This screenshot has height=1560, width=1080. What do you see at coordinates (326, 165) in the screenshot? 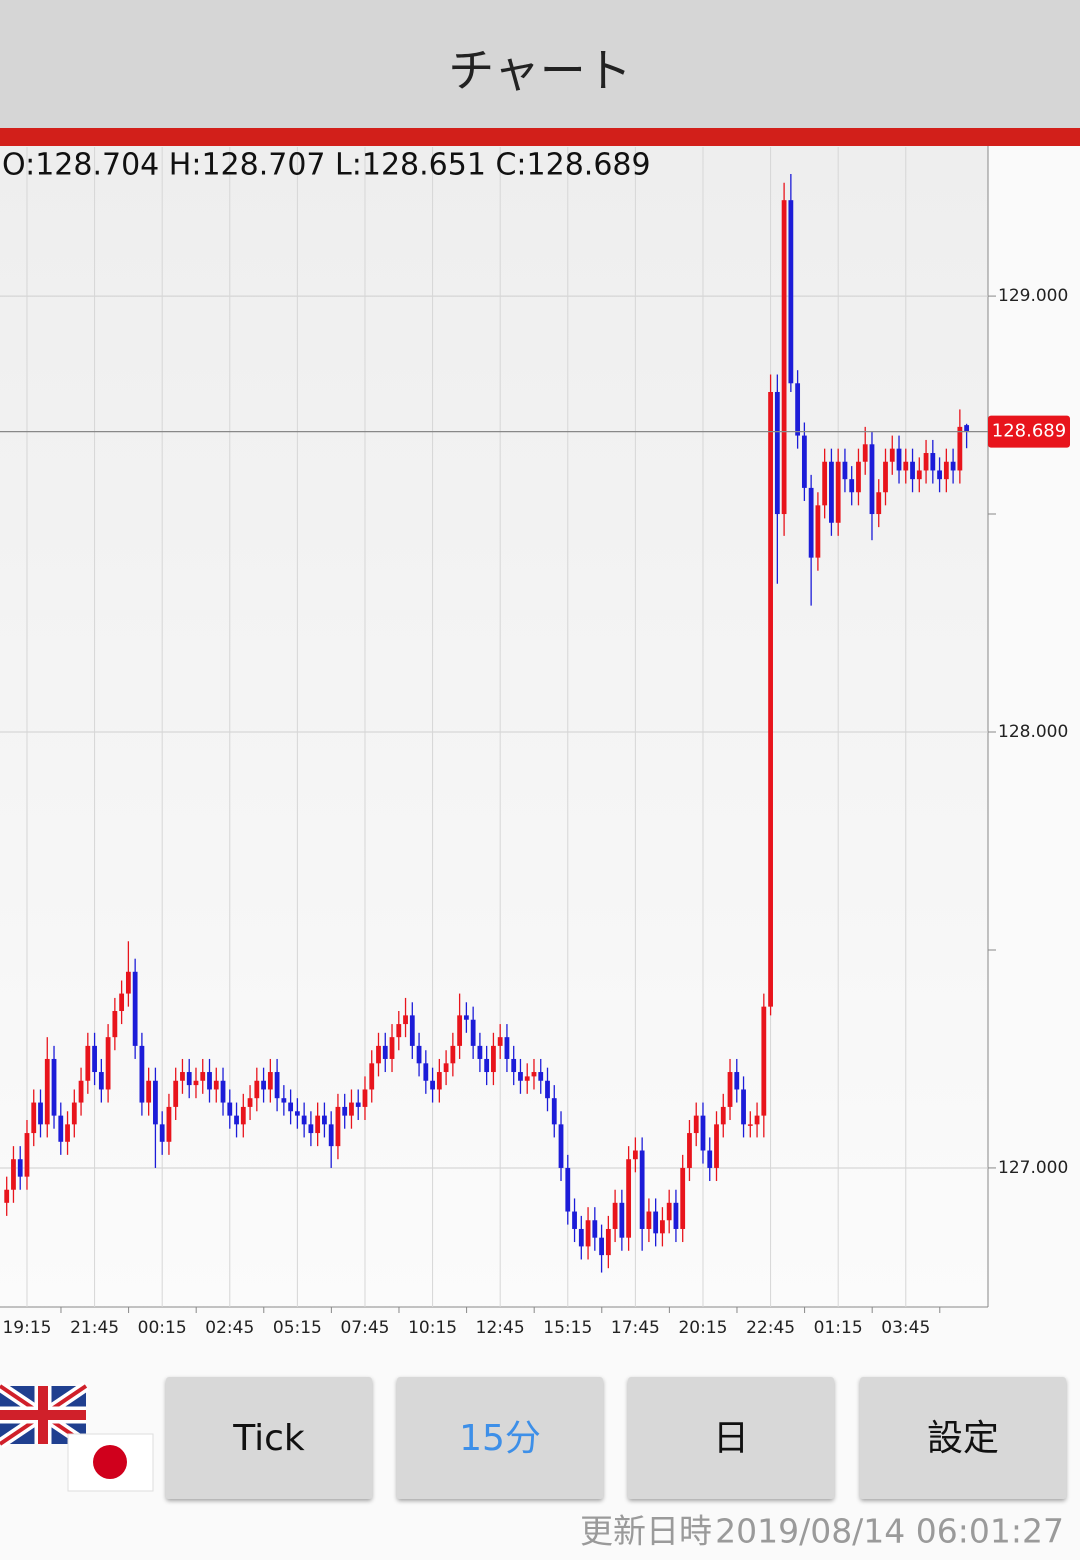
I see `ohlc-readout: O:128.704 H:128.707 L:128.651 C:128.689` at bounding box center [326, 165].